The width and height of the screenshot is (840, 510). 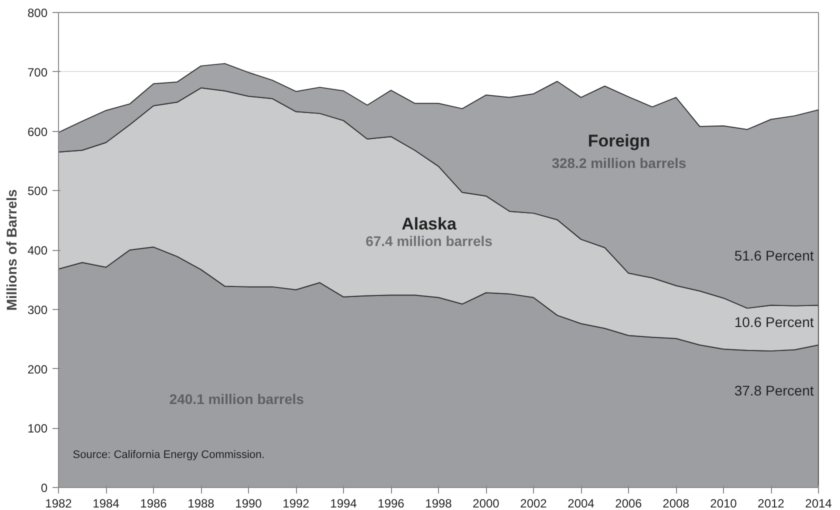 I want to click on annotation: 37.8 Percent, so click(x=774, y=390).